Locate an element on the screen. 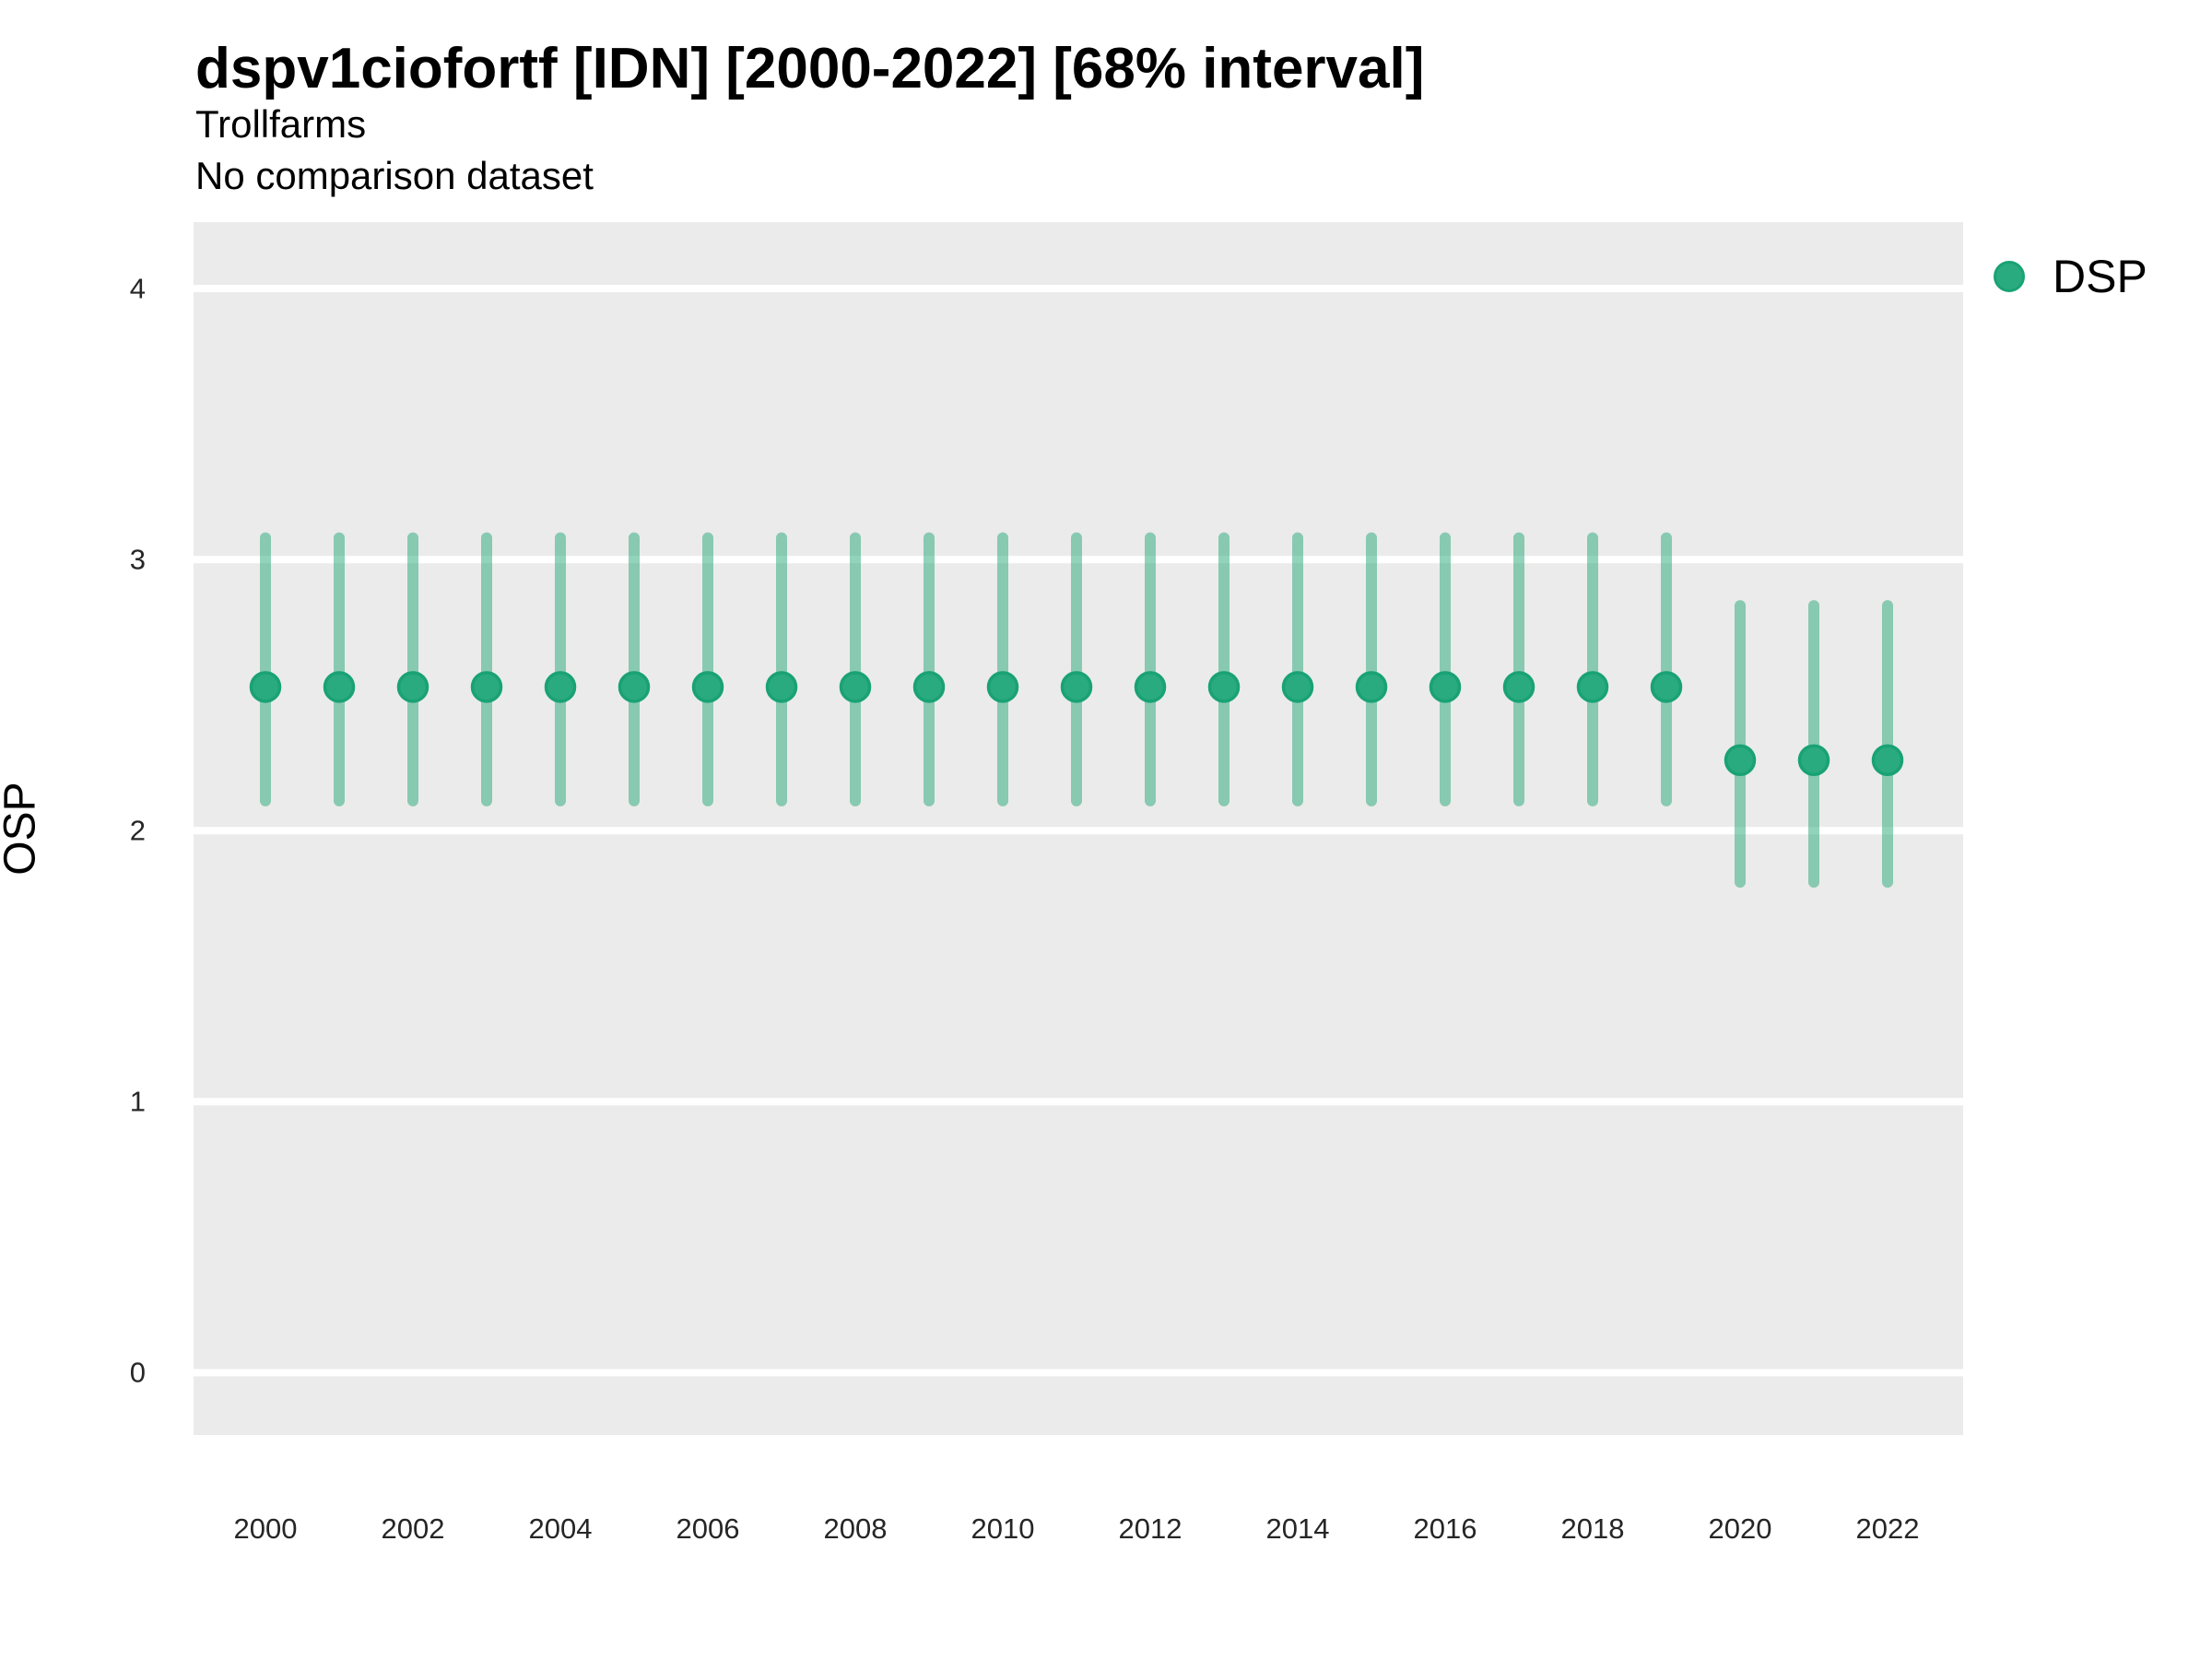 The image size is (2212, 1659). legend: DSP is located at coordinates (2070, 276).